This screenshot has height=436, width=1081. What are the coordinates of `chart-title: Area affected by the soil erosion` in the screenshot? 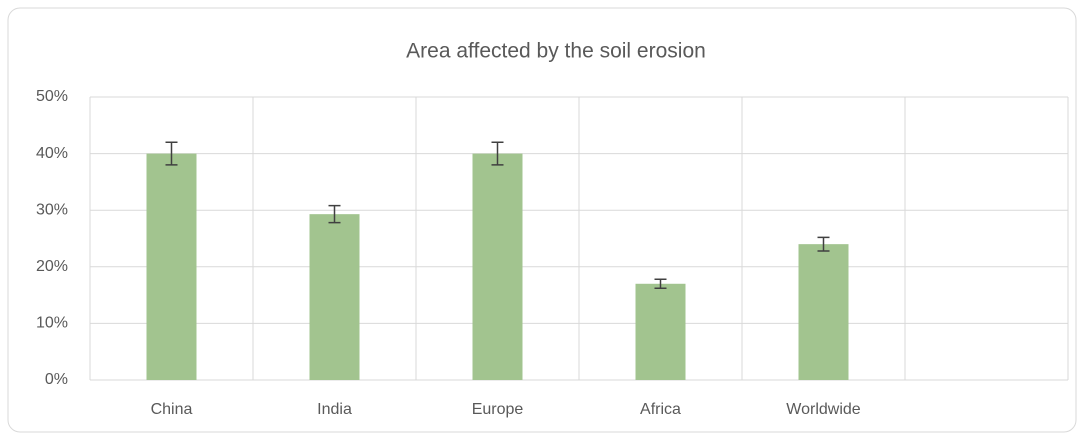 It's located at (556, 51).